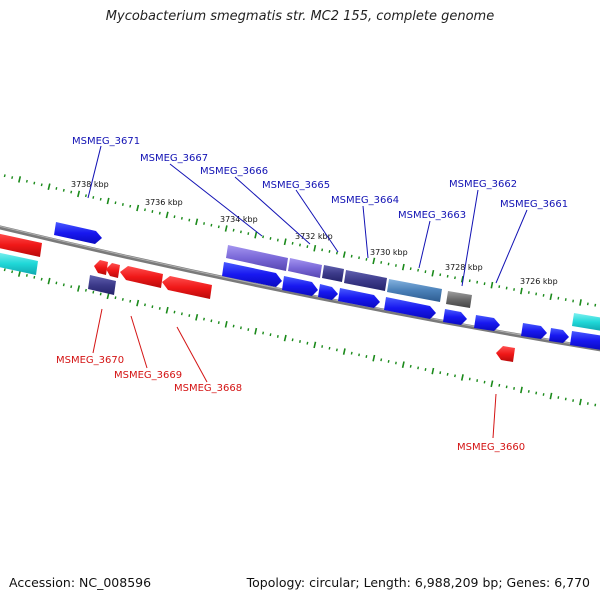  I want to click on forward-genes-inner, so click(411, 306).